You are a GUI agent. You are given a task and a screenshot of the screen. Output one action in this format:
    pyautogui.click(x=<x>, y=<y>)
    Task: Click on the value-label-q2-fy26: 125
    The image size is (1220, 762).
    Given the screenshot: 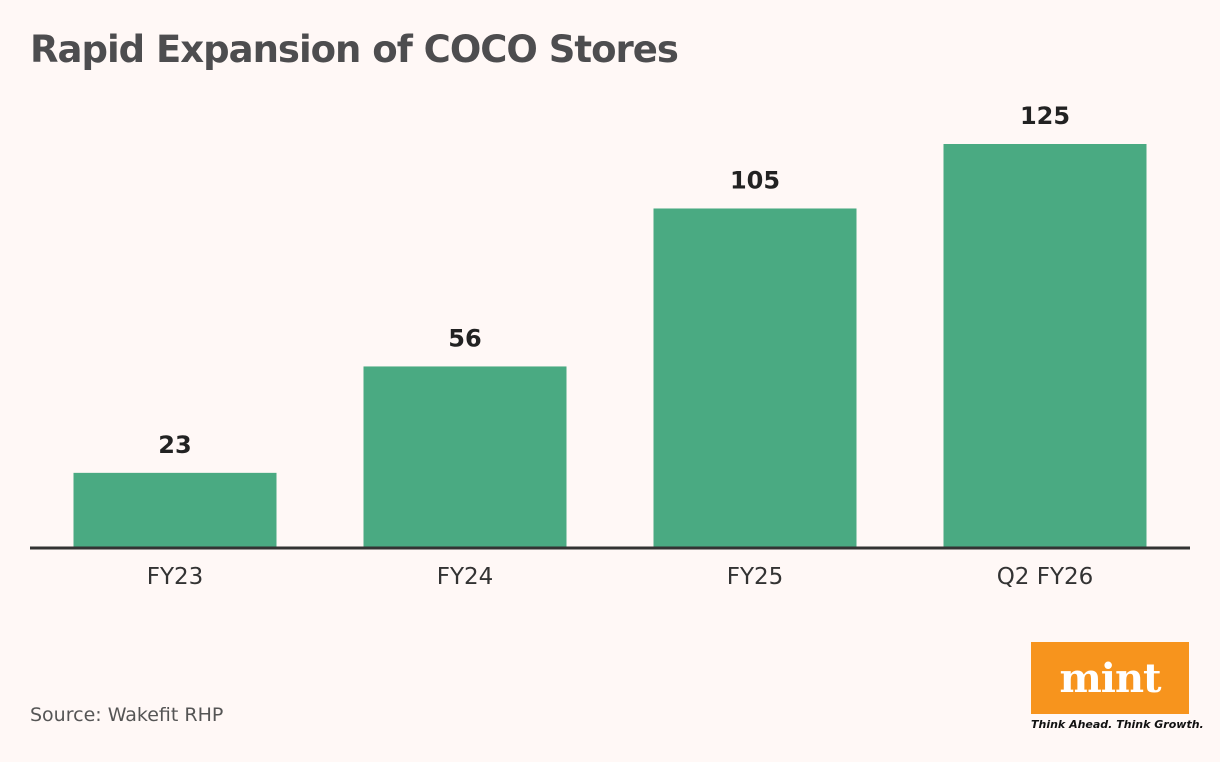 What is the action you would take?
    pyautogui.click(x=1045, y=116)
    